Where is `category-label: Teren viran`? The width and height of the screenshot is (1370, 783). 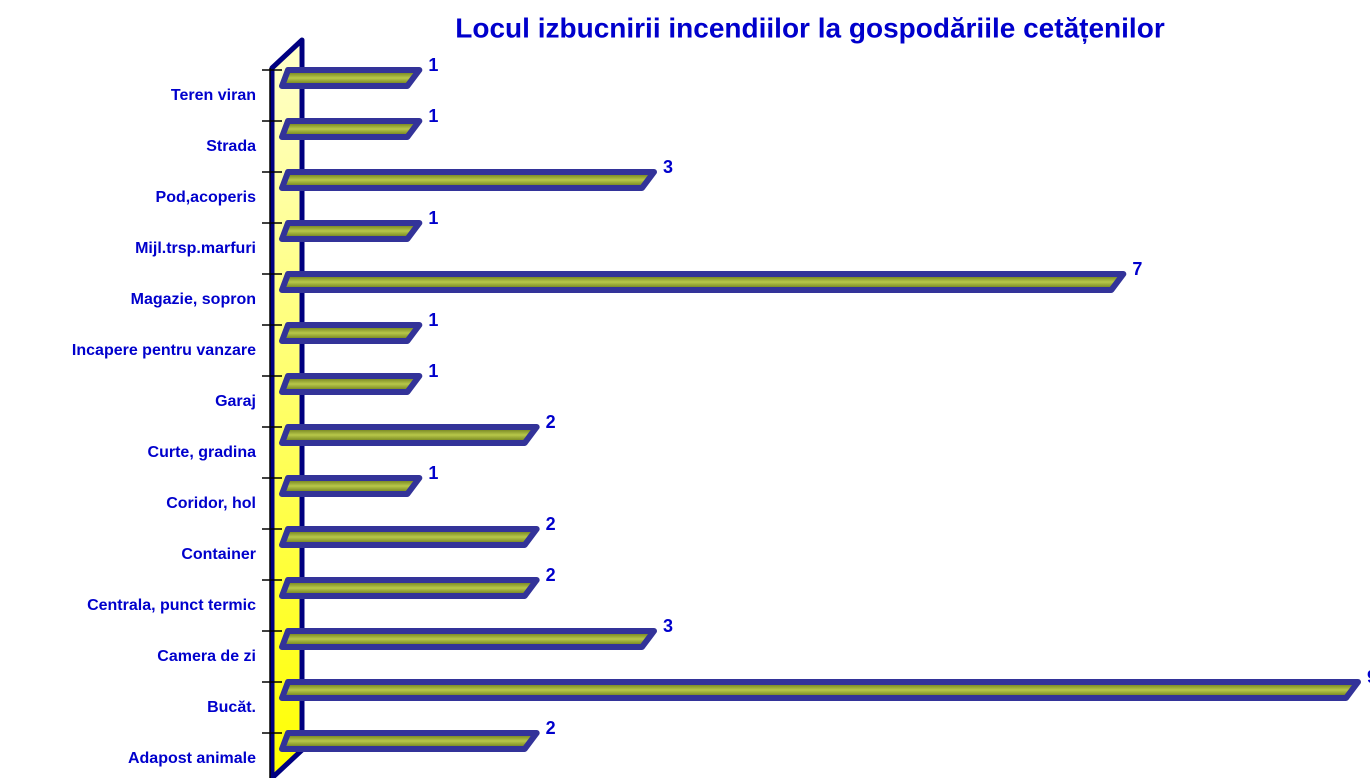 category-label: Teren viran is located at coordinates (213, 95).